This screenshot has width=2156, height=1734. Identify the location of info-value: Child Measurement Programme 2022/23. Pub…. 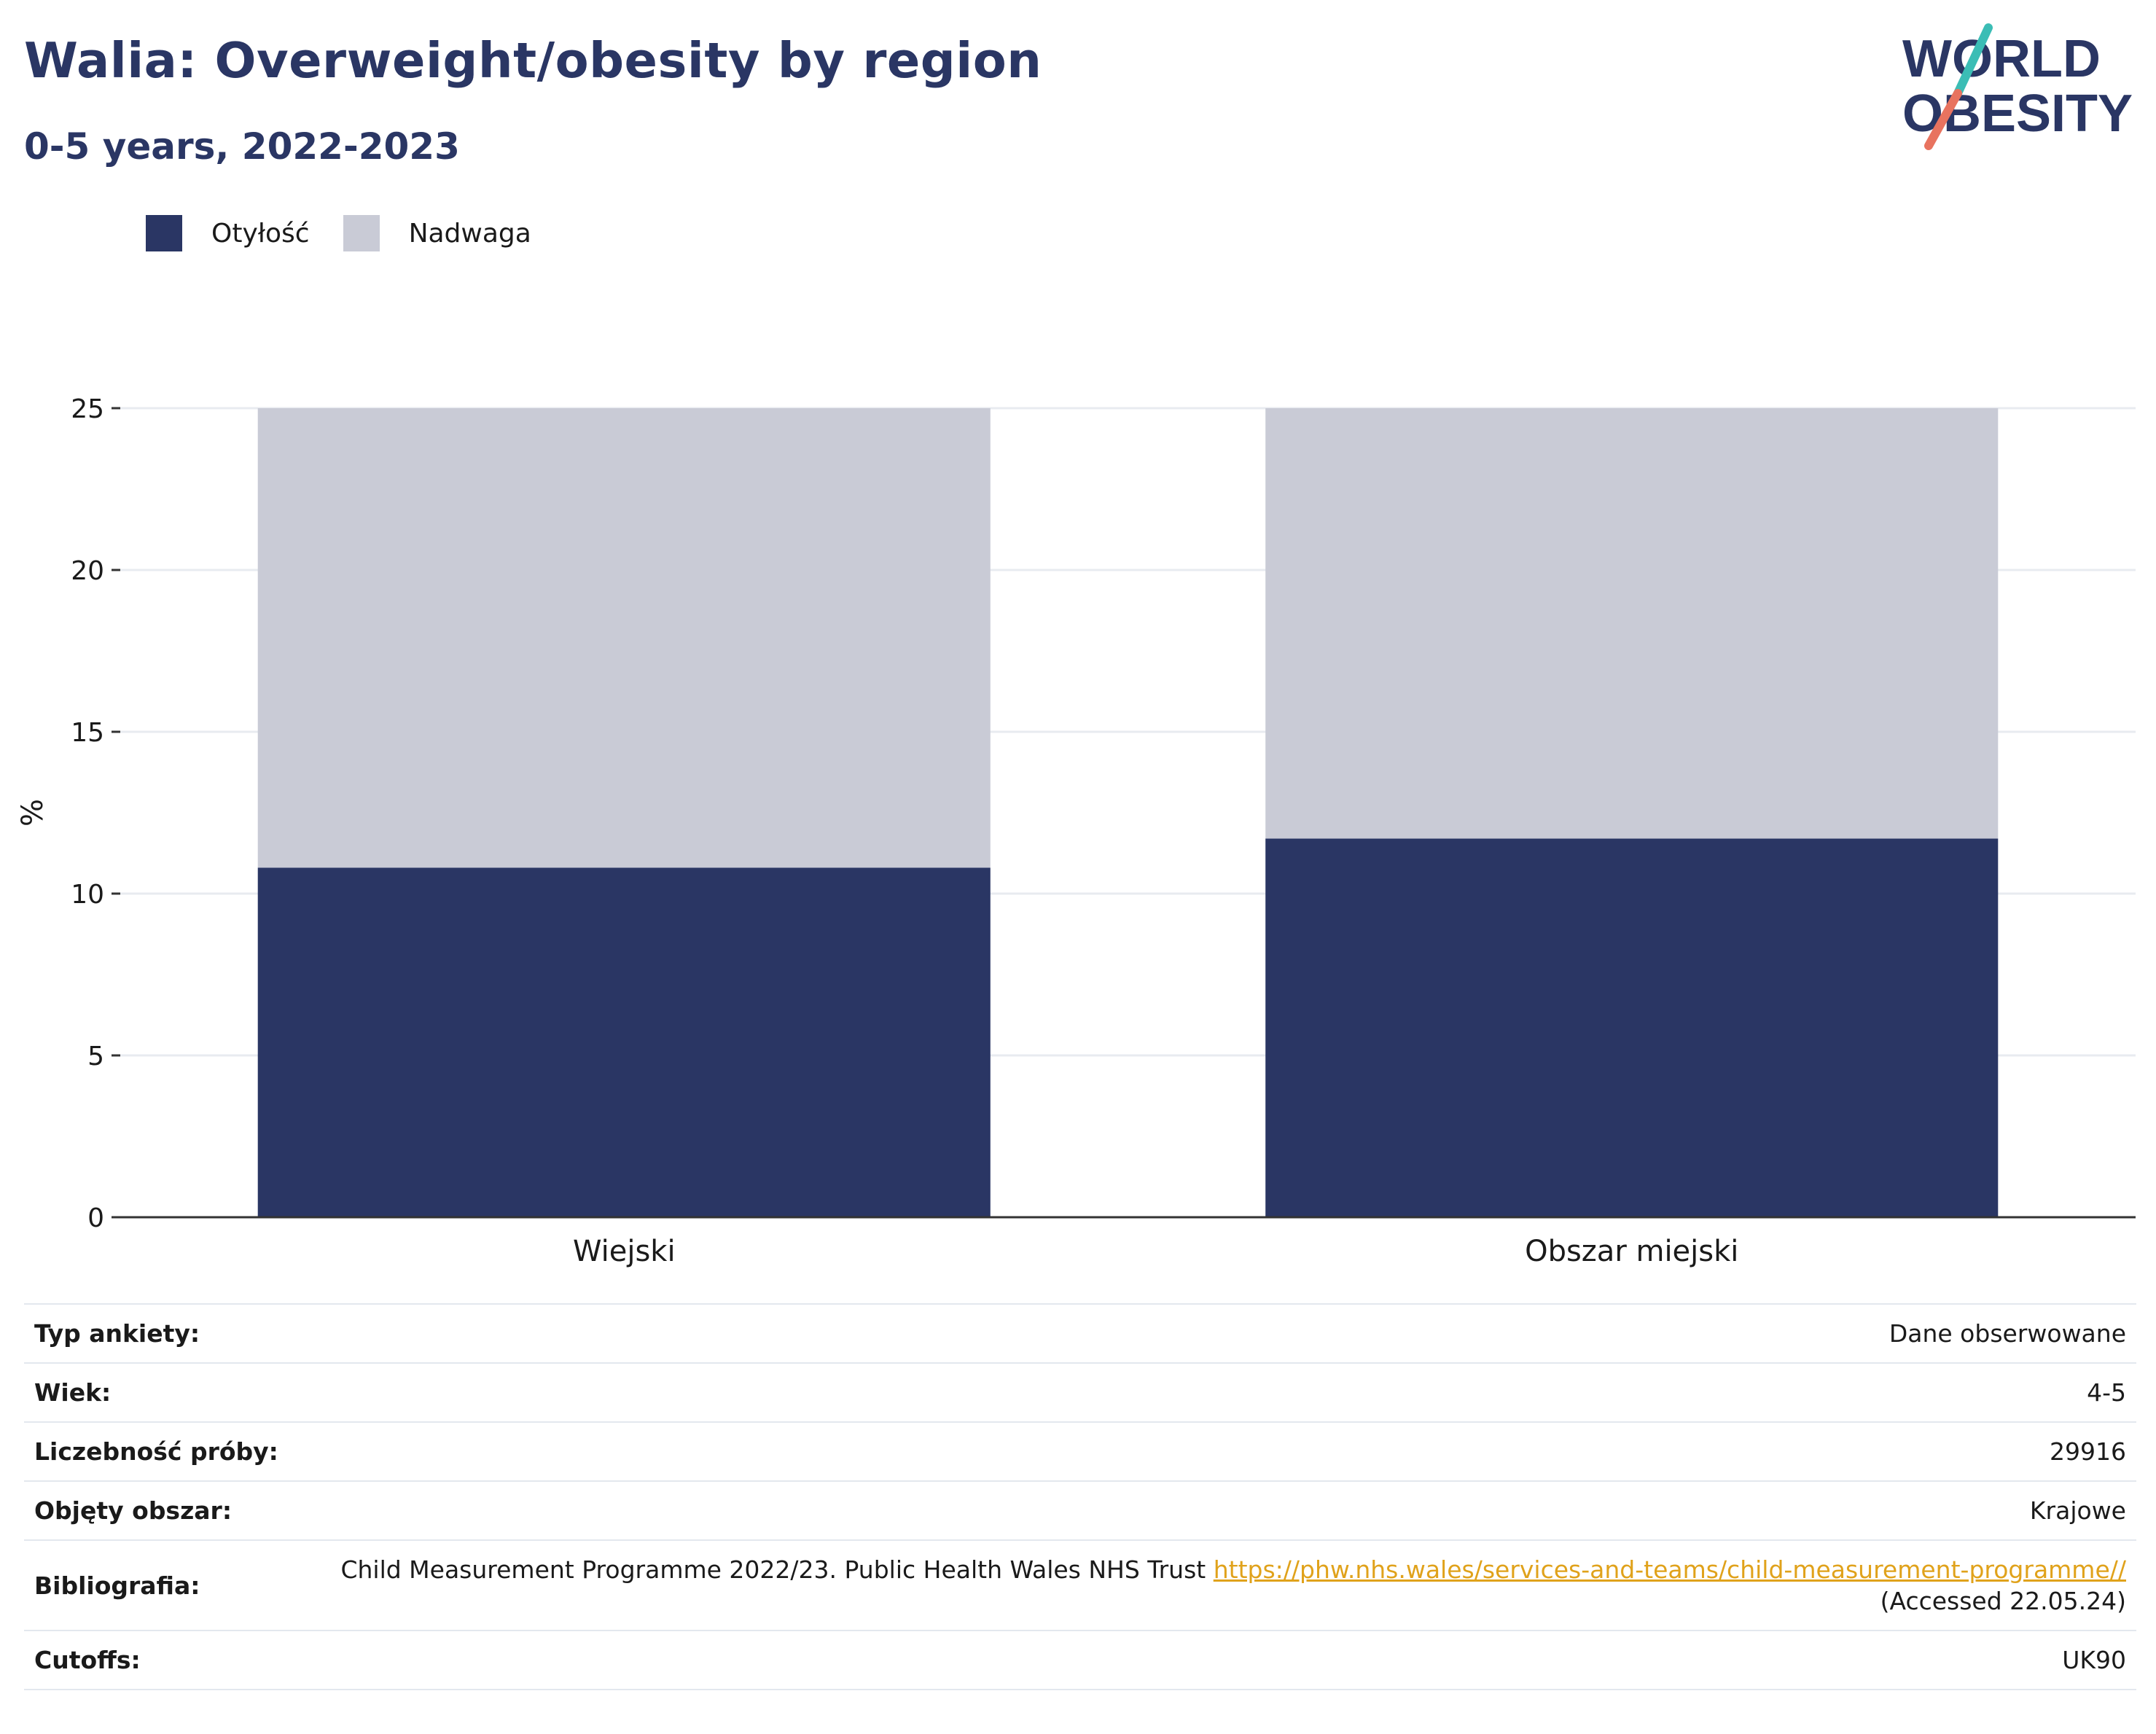
(1212, 1585).